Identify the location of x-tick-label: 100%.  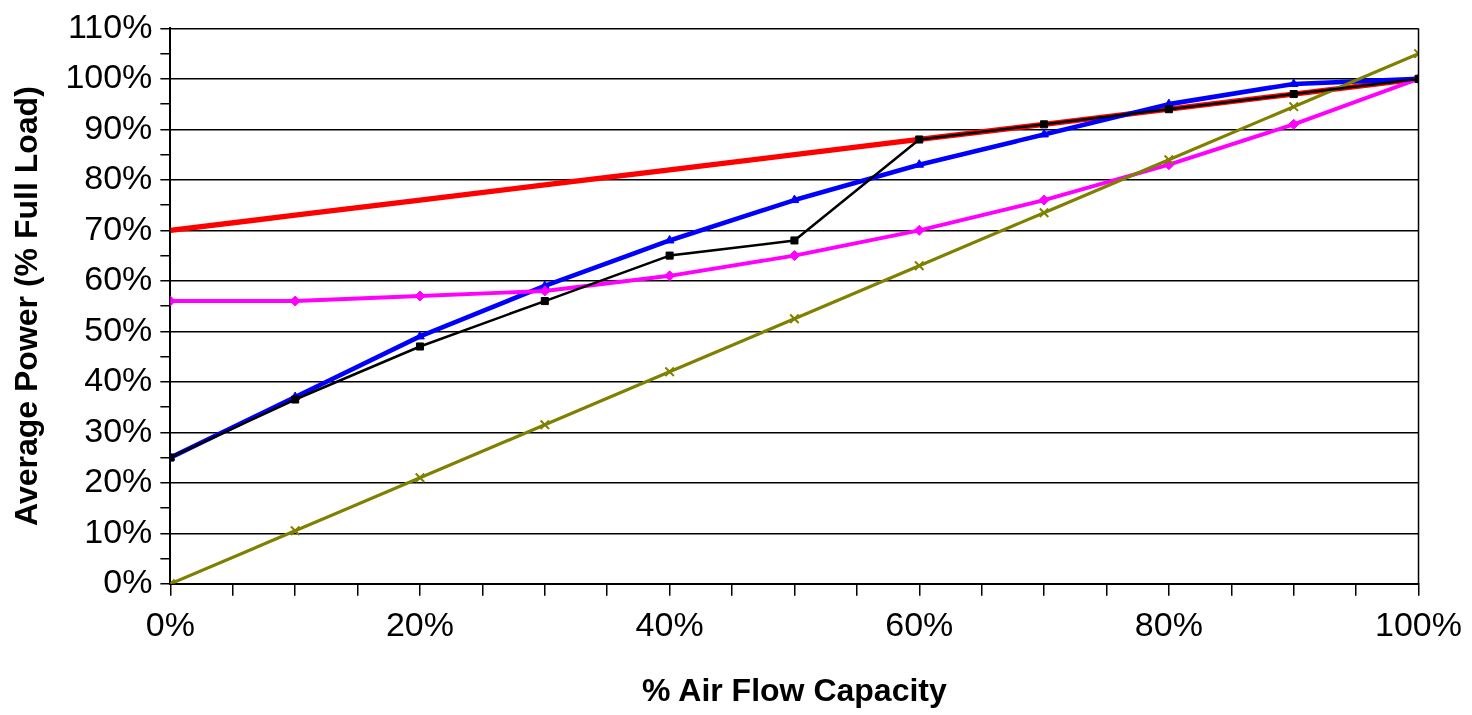
(1418, 623).